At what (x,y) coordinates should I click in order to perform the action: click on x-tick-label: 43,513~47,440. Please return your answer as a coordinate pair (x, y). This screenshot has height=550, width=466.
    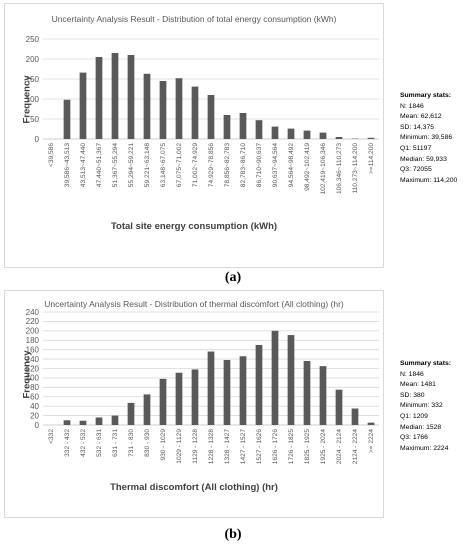
    Looking at the image, I should click on (83, 165).